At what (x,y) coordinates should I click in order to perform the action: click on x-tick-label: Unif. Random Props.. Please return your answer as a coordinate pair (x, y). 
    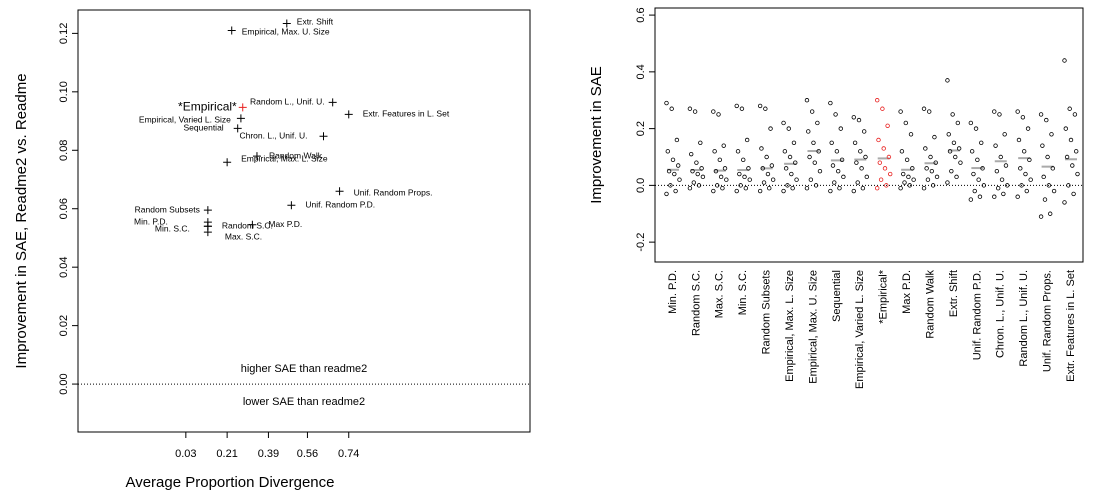
    Looking at the image, I should click on (1047, 321).